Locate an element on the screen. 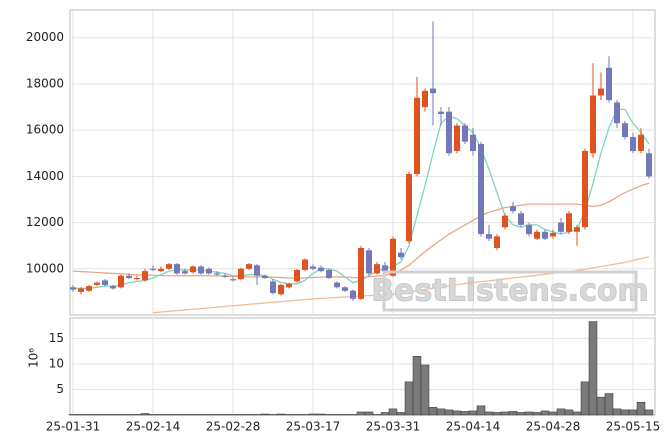 This screenshot has height=444, width=671. y-tick-label: 20000 is located at coordinates (45, 37).